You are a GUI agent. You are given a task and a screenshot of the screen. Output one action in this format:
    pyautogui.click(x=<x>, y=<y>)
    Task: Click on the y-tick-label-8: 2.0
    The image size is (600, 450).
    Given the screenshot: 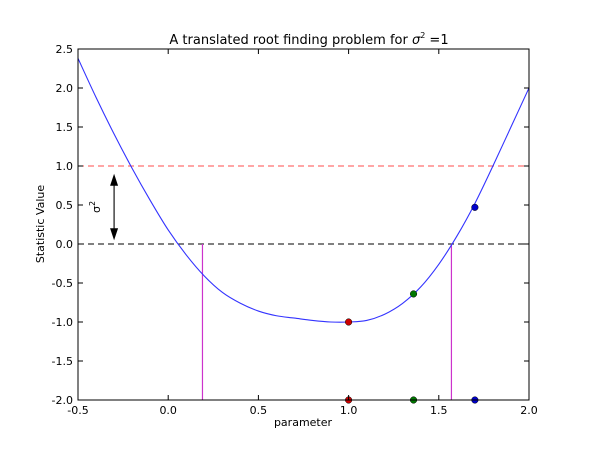 What is the action you would take?
    pyautogui.click(x=65, y=88)
    